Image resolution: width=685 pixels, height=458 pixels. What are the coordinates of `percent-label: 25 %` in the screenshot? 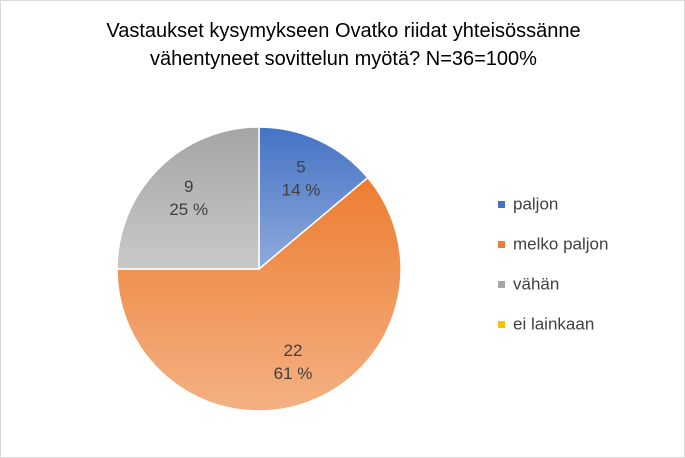 It's located at (188, 209).